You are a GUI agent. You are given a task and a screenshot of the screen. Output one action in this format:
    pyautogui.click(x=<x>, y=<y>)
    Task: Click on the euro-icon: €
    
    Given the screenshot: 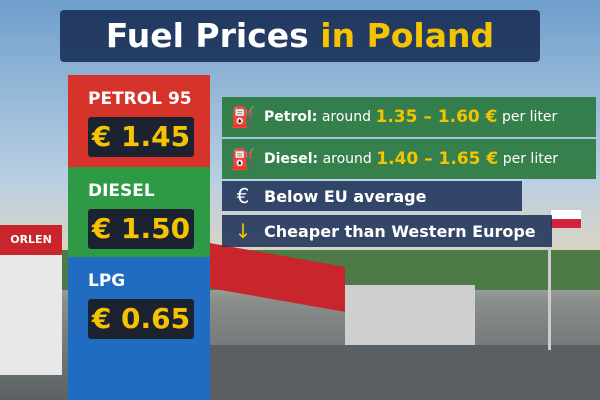 What is the action you would take?
    pyautogui.click(x=243, y=196)
    